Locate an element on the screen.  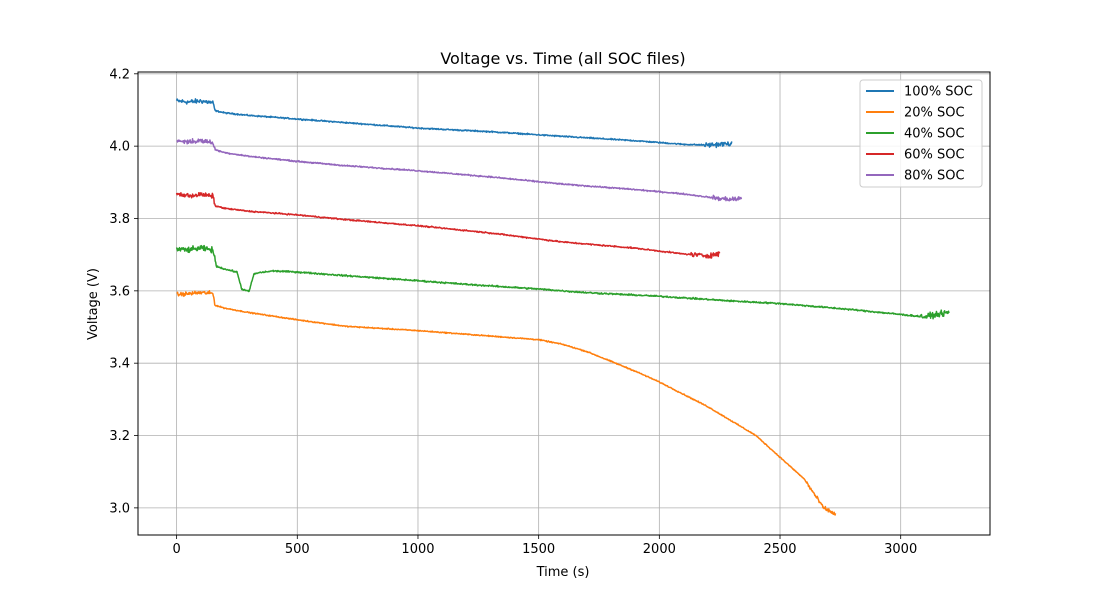
x-tick-label: 1500 is located at coordinates (538, 549).